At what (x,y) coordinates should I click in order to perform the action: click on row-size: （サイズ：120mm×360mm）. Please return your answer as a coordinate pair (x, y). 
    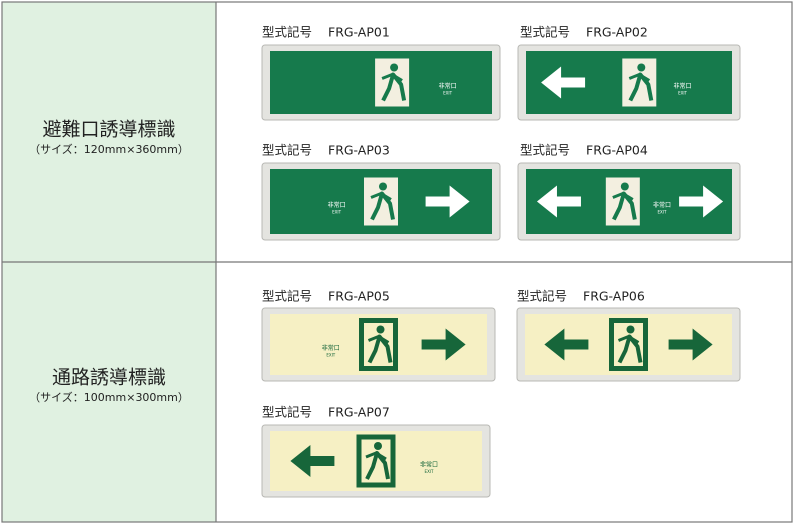
    Looking at the image, I should click on (109, 149).